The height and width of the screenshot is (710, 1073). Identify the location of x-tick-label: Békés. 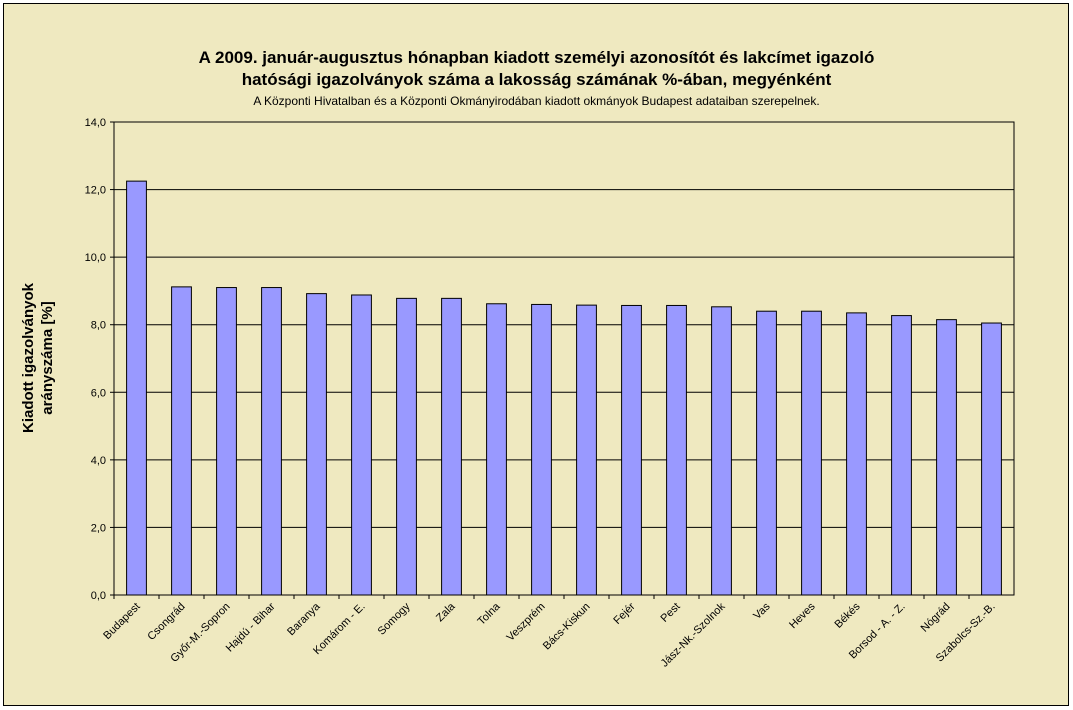
(848, 615).